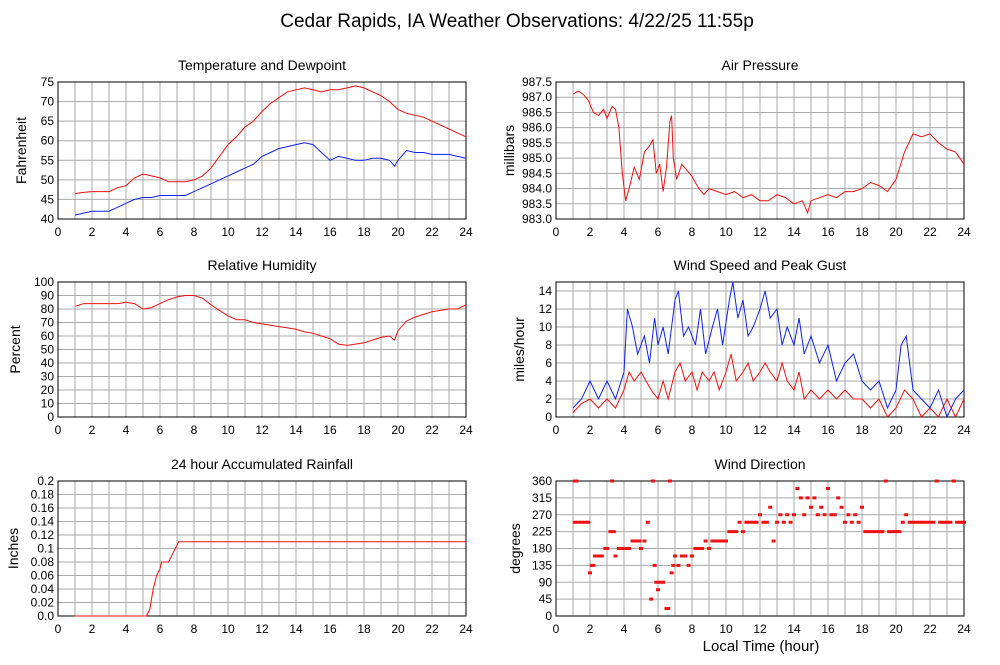  I want to click on y-tick-label: 0.16, so click(43, 508).